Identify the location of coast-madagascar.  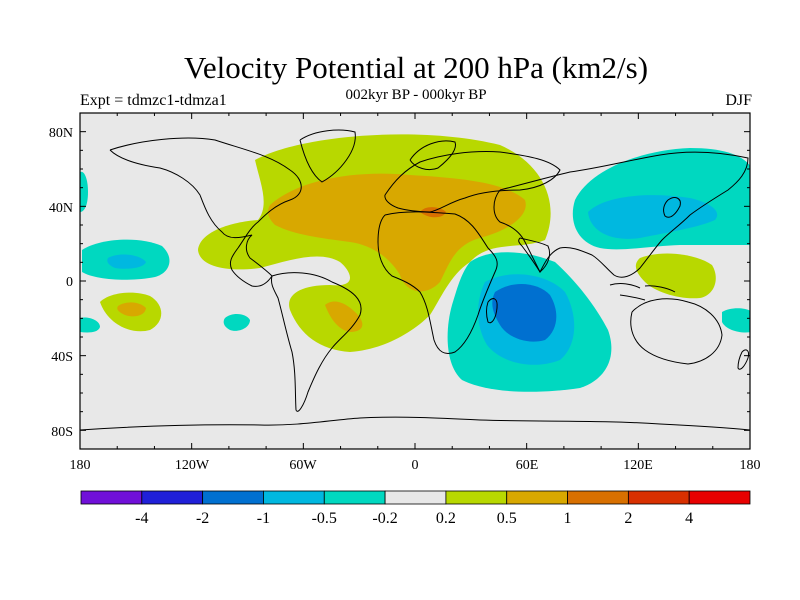
(492, 311).